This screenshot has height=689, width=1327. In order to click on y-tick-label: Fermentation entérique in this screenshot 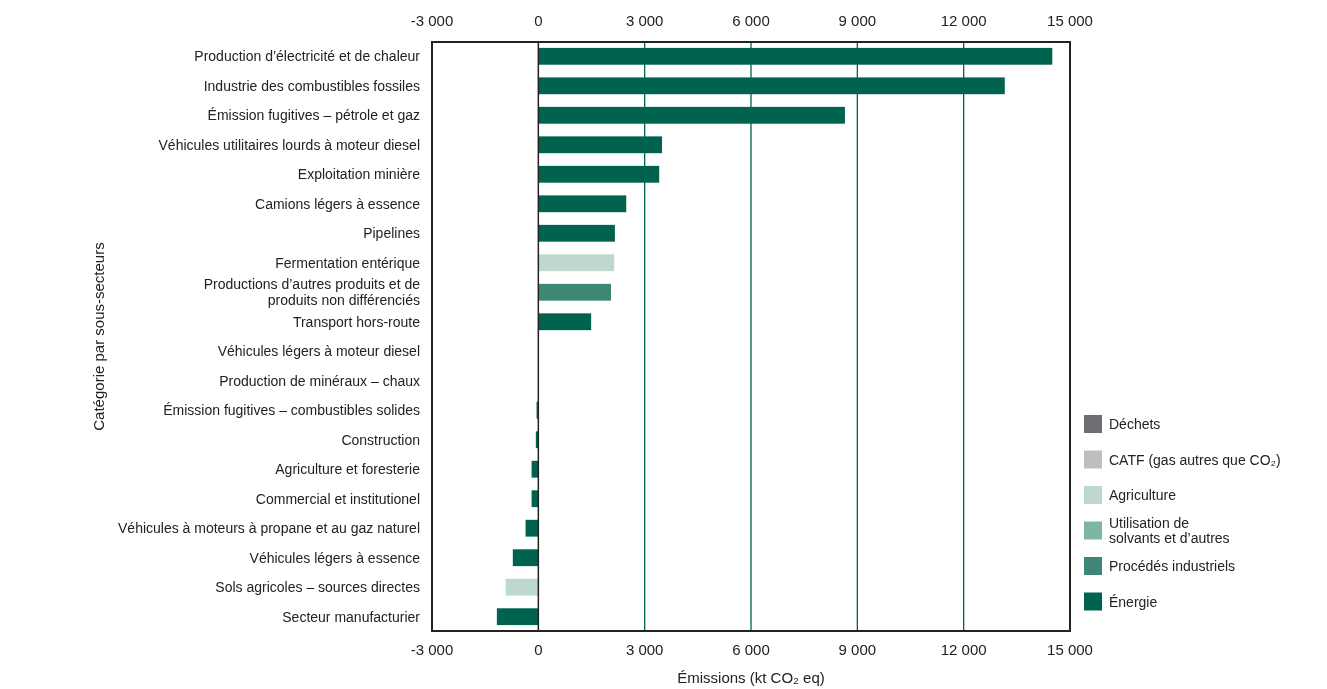, I will do `click(348, 262)`.